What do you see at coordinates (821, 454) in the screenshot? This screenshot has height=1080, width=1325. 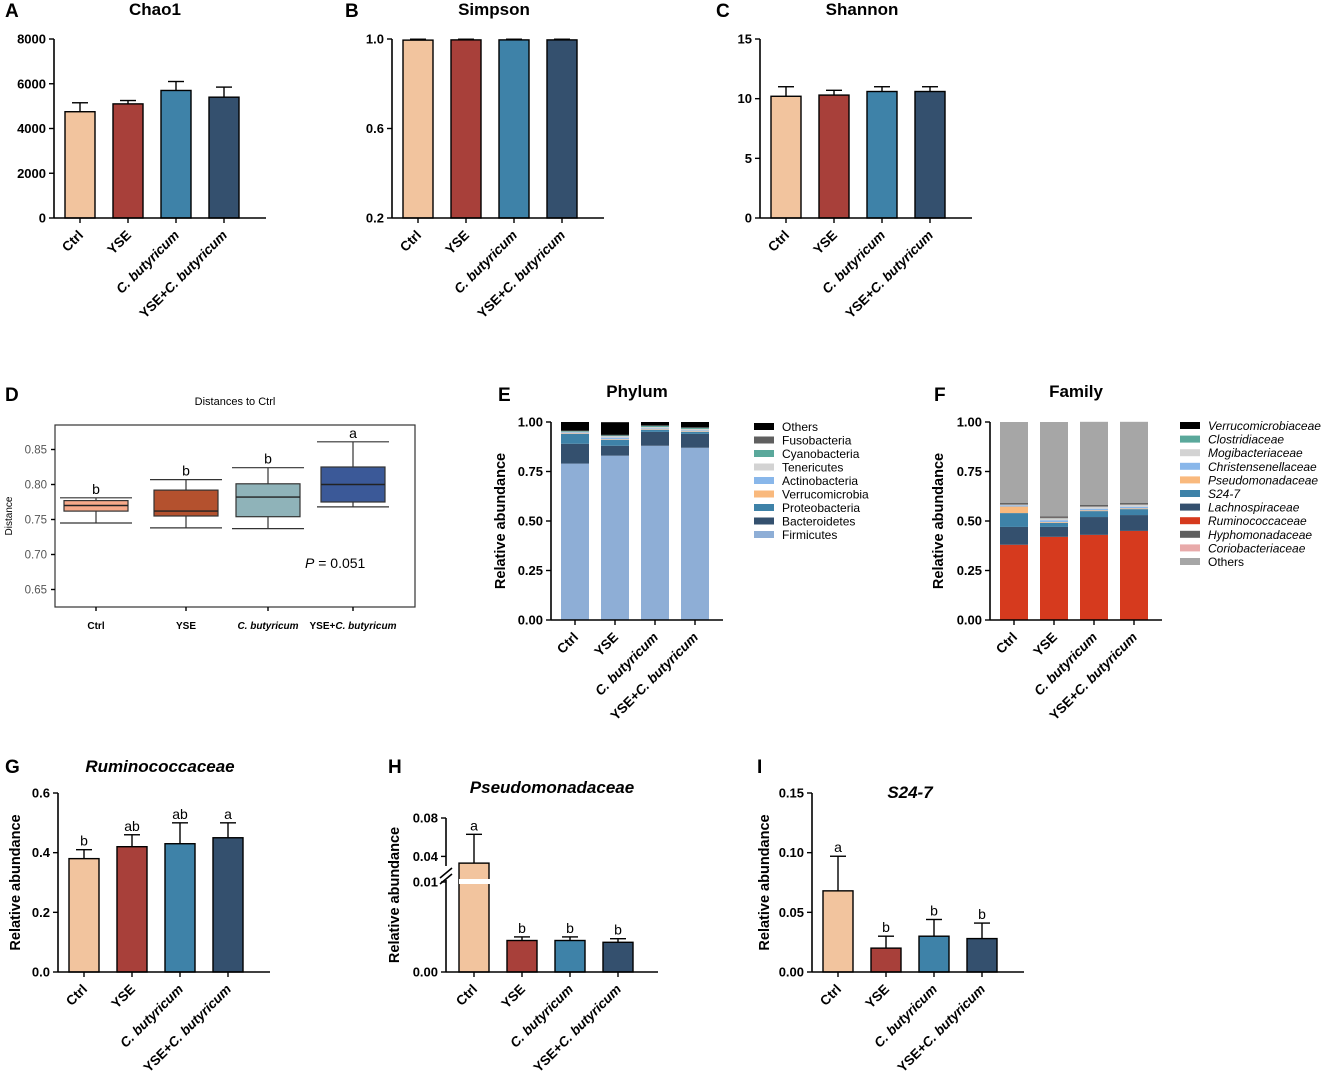 I see `legend-label-cyanobacteria: Cyanobacteria` at bounding box center [821, 454].